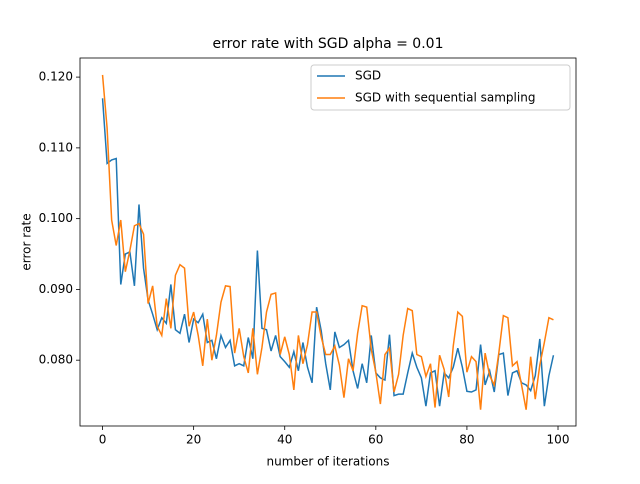 This screenshot has width=640, height=484. What do you see at coordinates (368, 76) in the screenshot?
I see `legend-label: SGD` at bounding box center [368, 76].